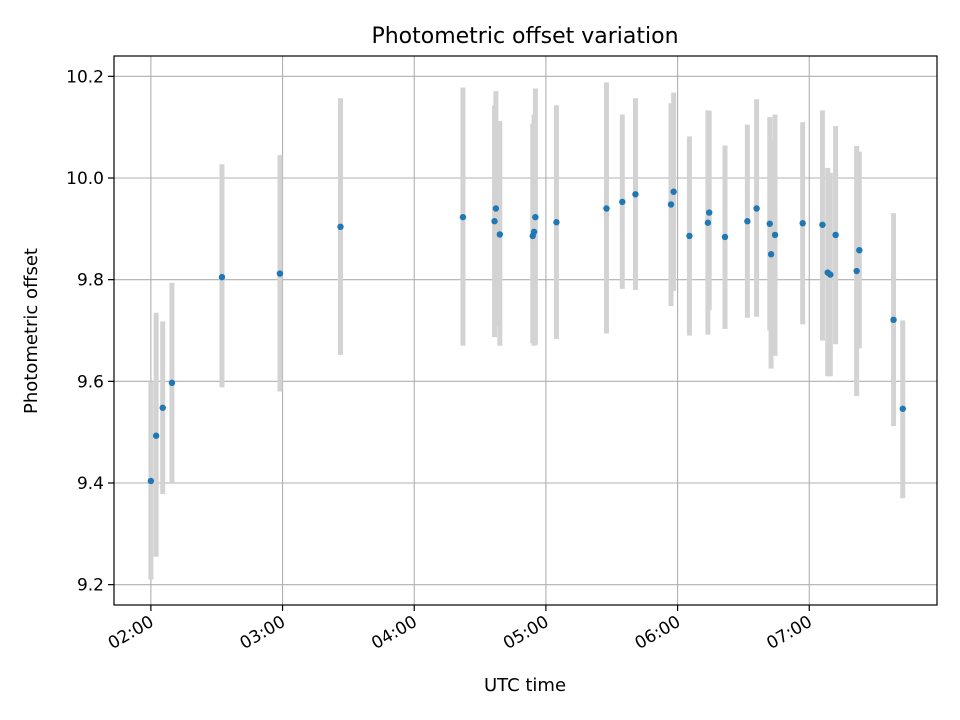 Image resolution: width=960 pixels, height=720 pixels. Describe the element at coordinates (85, 179) in the screenshot. I see `y-tick-label: 10.0` at that location.